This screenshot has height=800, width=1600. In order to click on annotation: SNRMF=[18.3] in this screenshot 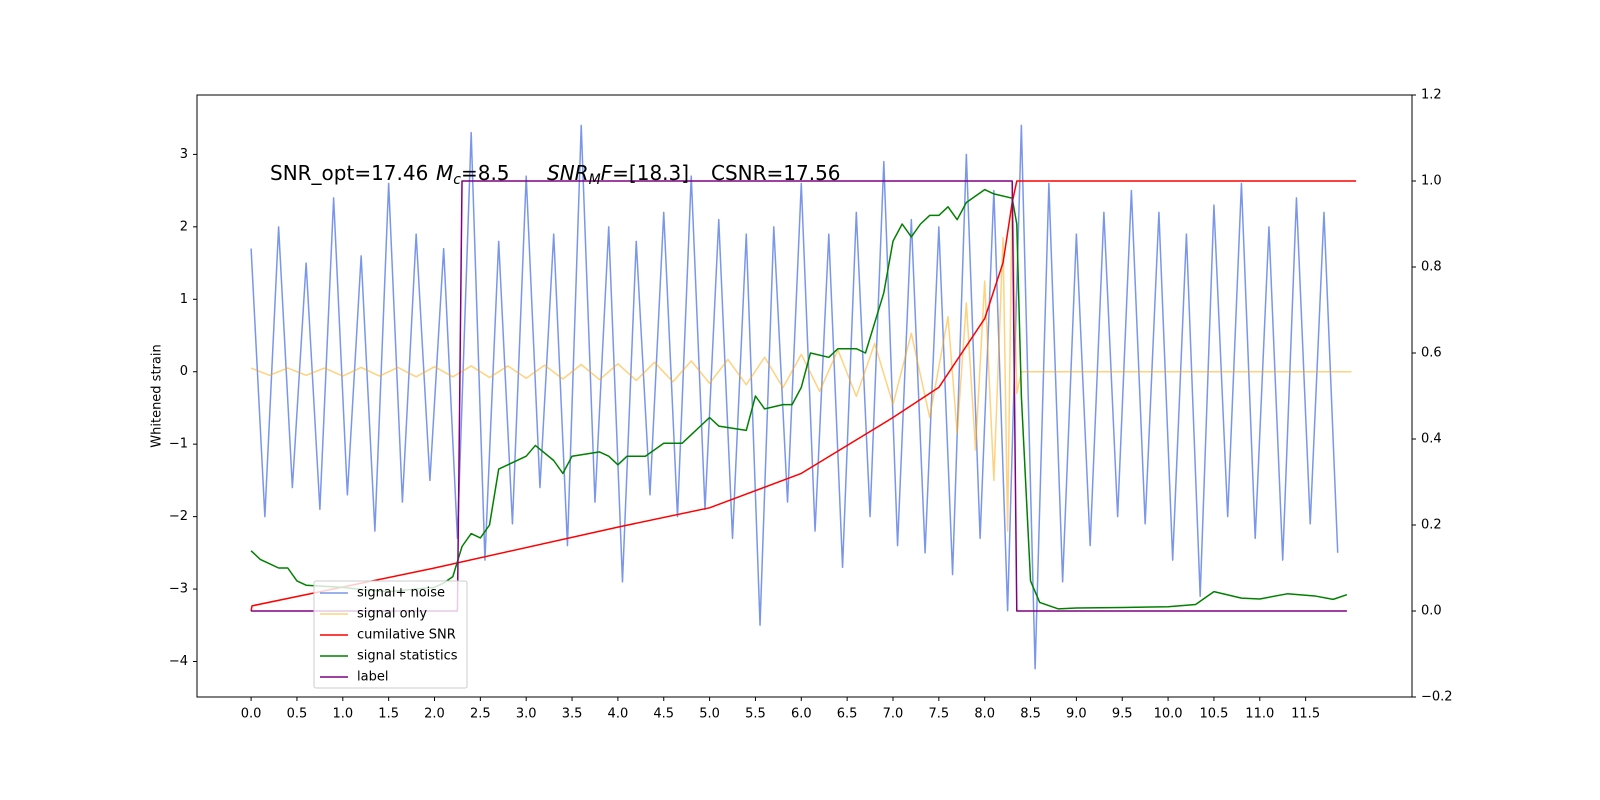, I will do `click(618, 174)`.